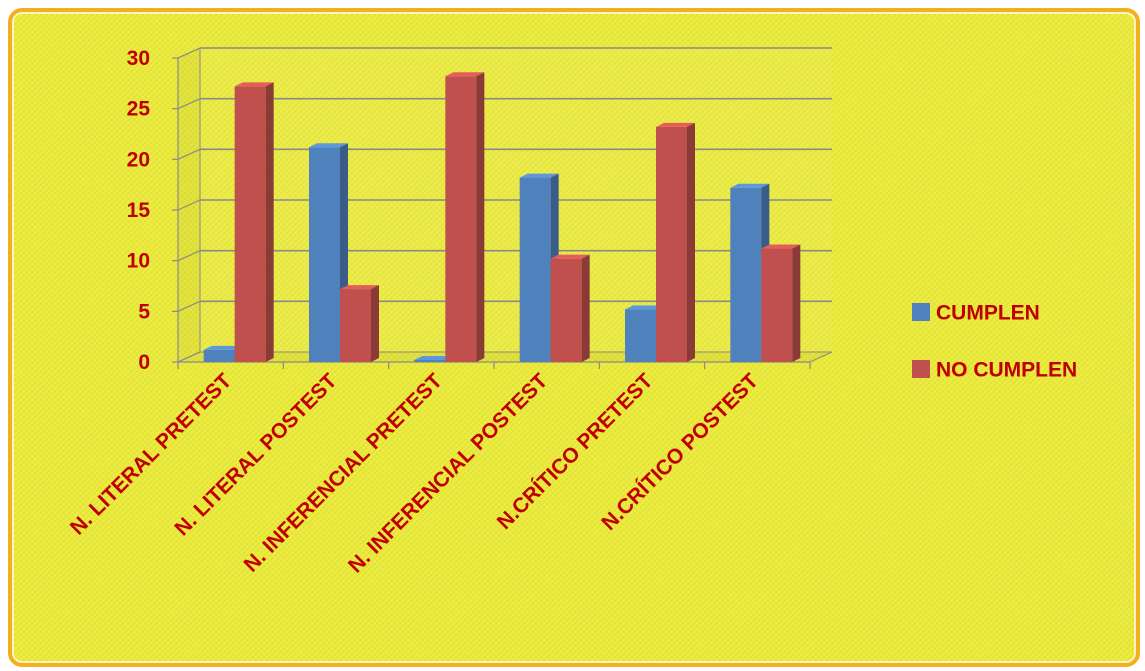 Image resolution: width=1145 pixels, height=671 pixels. I want to click on bar-cumplen, so click(328, 252).